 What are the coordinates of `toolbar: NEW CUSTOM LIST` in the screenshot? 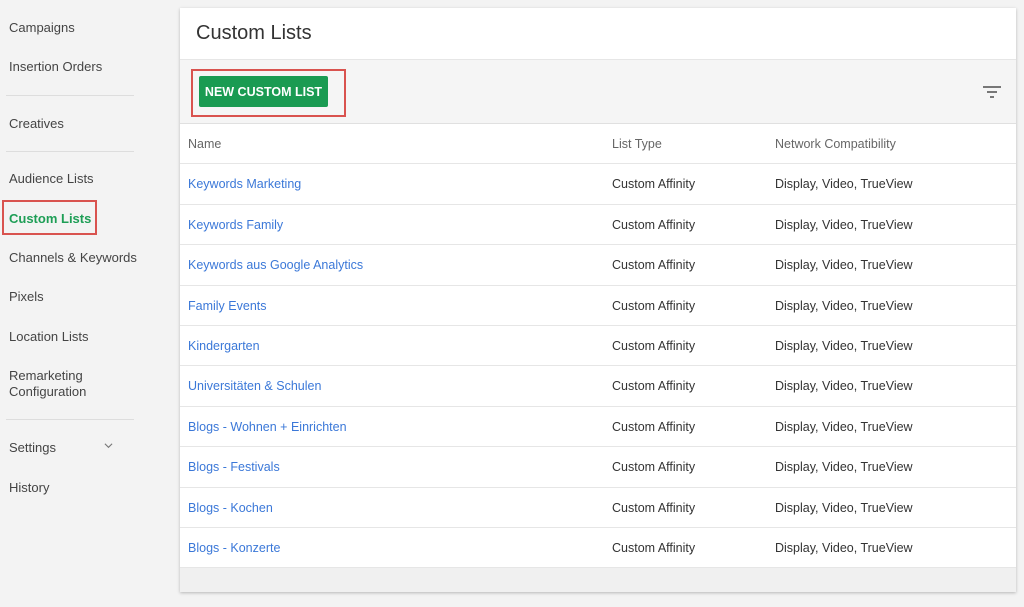 It's located at (598, 92).